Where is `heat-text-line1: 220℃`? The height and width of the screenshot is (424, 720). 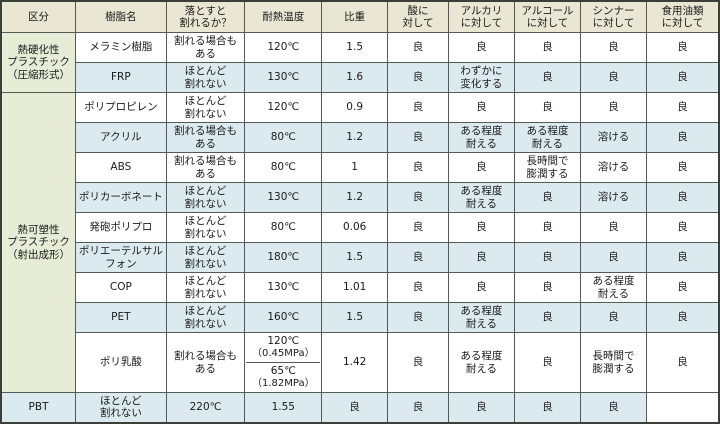
heat-text-line1: 220℃ is located at coordinates (205, 407).